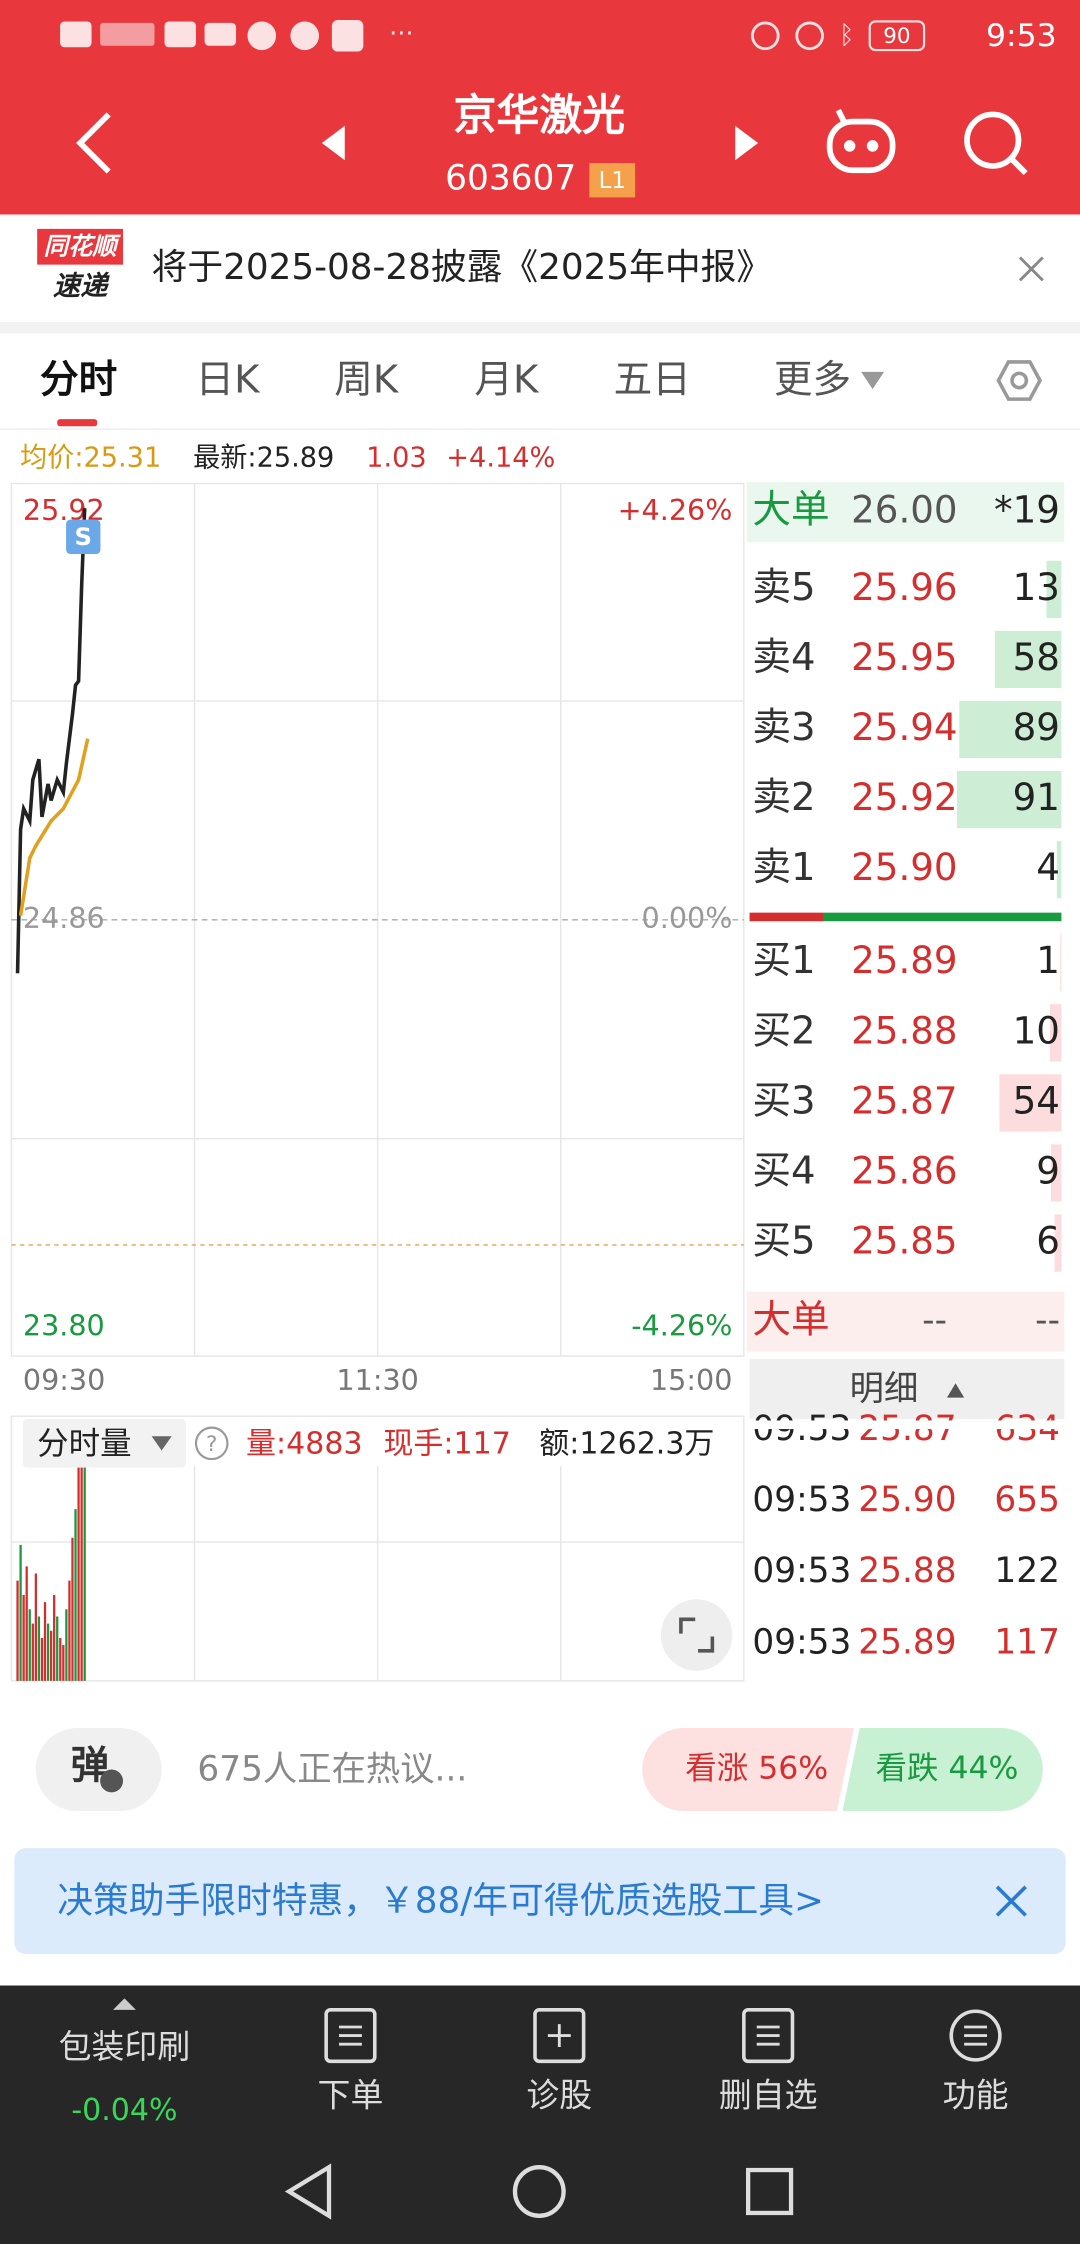 This screenshot has width=1080, height=2244. Describe the element at coordinates (559, 2095) in the screenshot. I see `tool-label: 诊股` at that location.